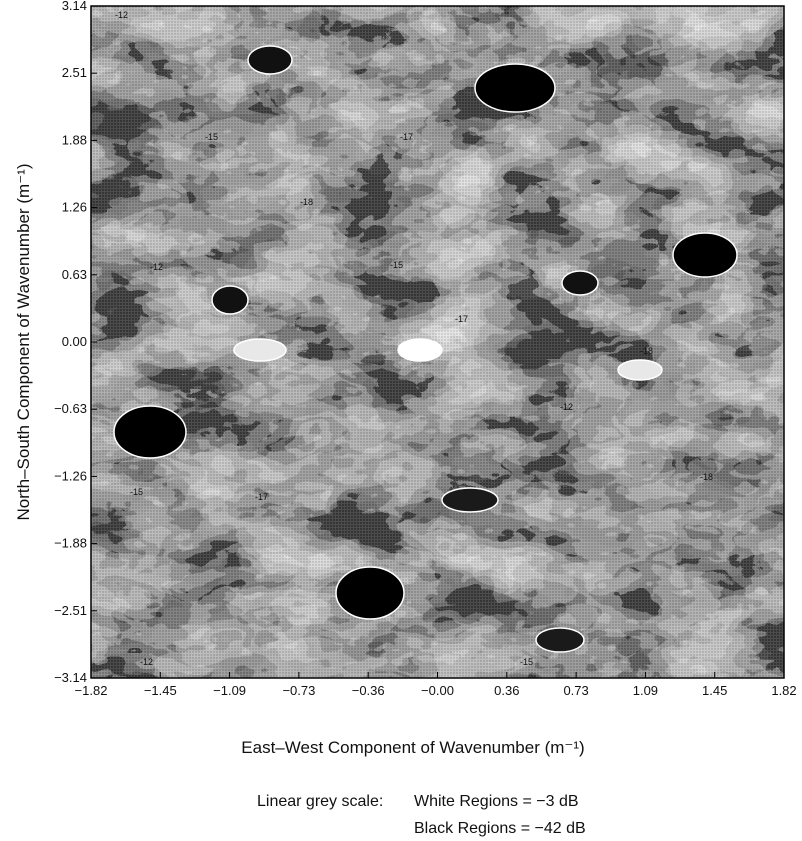  Describe the element at coordinates (70, 610) in the screenshot. I see `y-tick-label: −2.51` at that location.